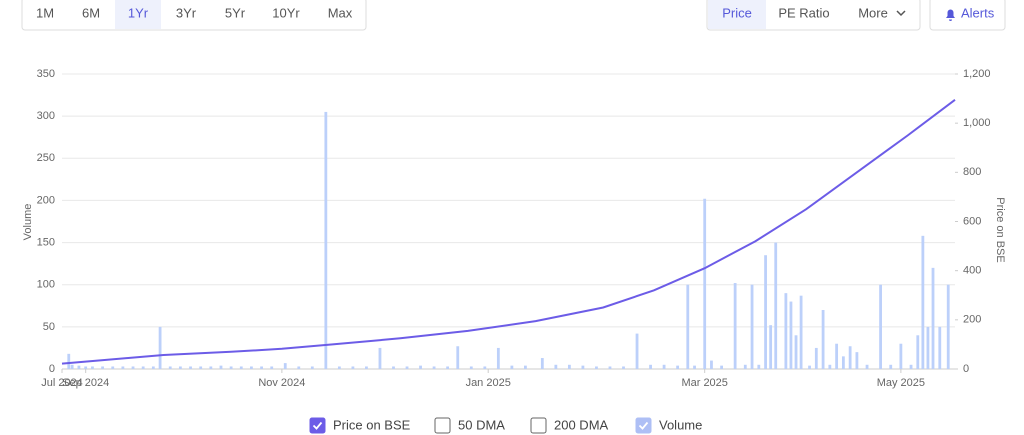 The image size is (1024, 435). Describe the element at coordinates (138, 12) in the screenshot. I see `range-button: 1Yr` at that location.